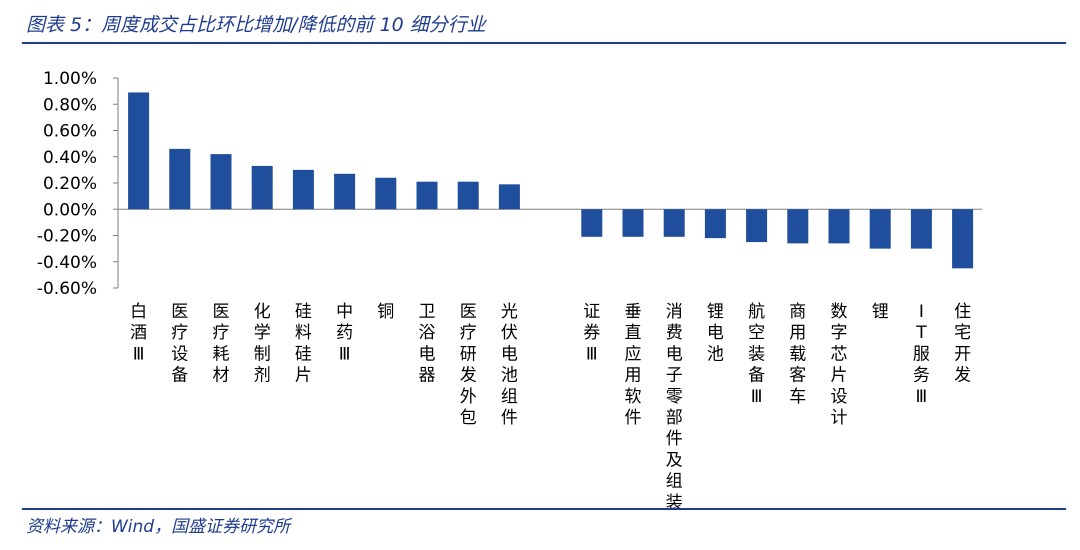  Describe the element at coordinates (70, 184) in the screenshot. I see `y-tick-label: 0.20%` at that location.